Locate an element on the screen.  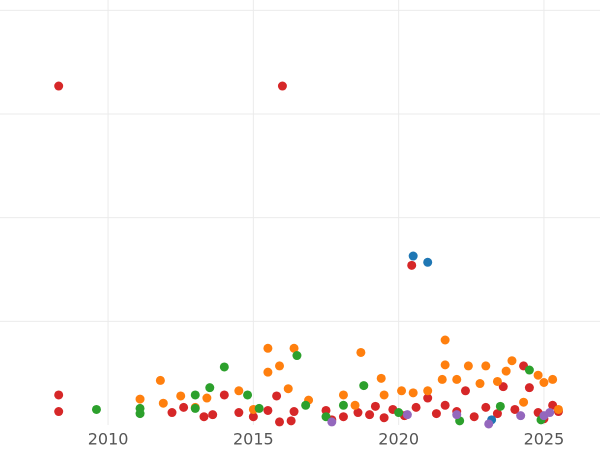
x-tick-label: 2010 is located at coordinates (108, 439).